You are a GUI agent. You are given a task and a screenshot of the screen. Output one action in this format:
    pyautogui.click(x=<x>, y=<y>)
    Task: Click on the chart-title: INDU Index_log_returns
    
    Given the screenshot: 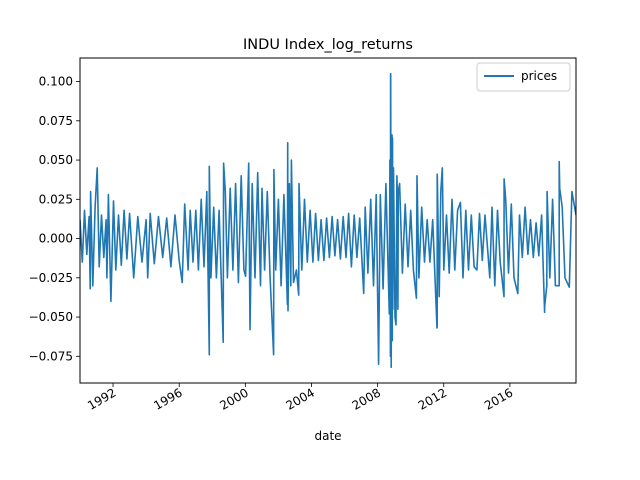 What is the action you would take?
    pyautogui.click(x=328, y=45)
    